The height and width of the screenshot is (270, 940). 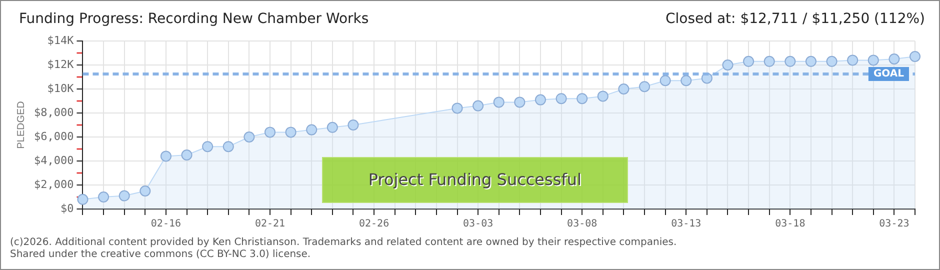 I want to click on y-tick-label: $2,000, so click(x=54, y=184).